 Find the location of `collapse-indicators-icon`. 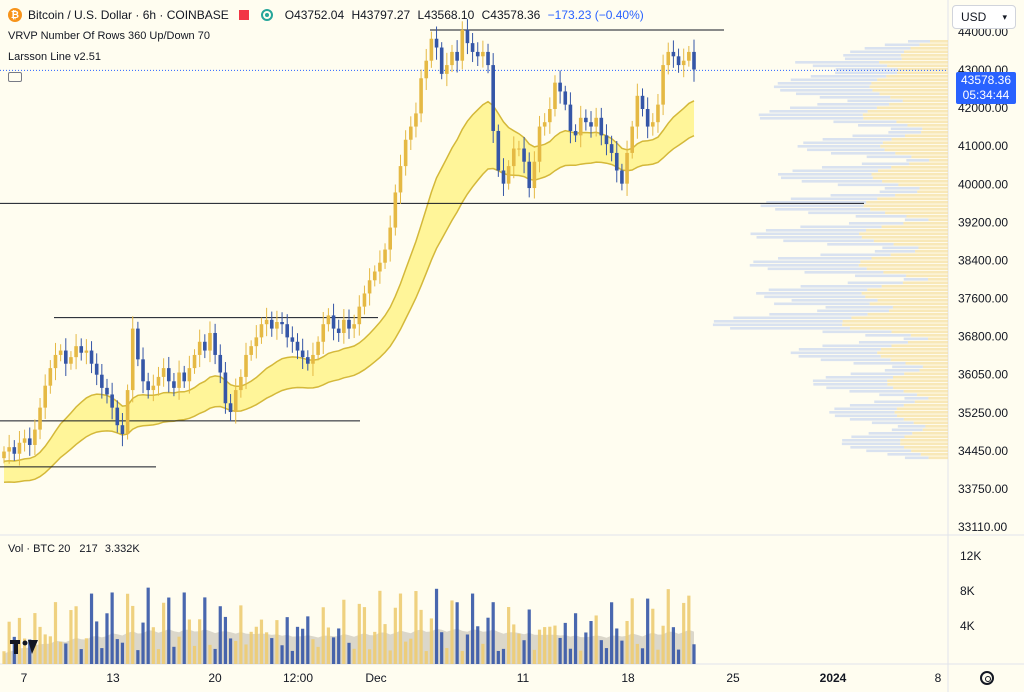

collapse-indicators-icon is located at coordinates (15, 77).